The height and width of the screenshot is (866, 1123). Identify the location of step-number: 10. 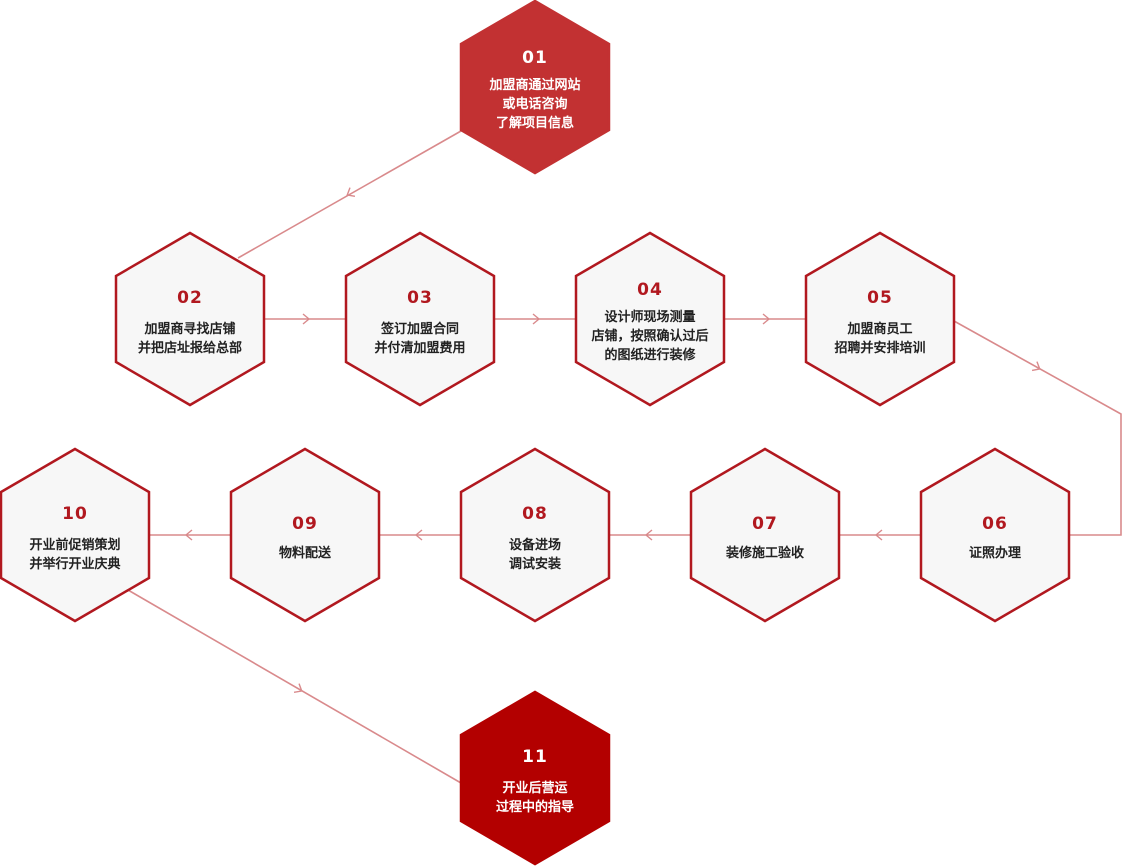
(75, 514).